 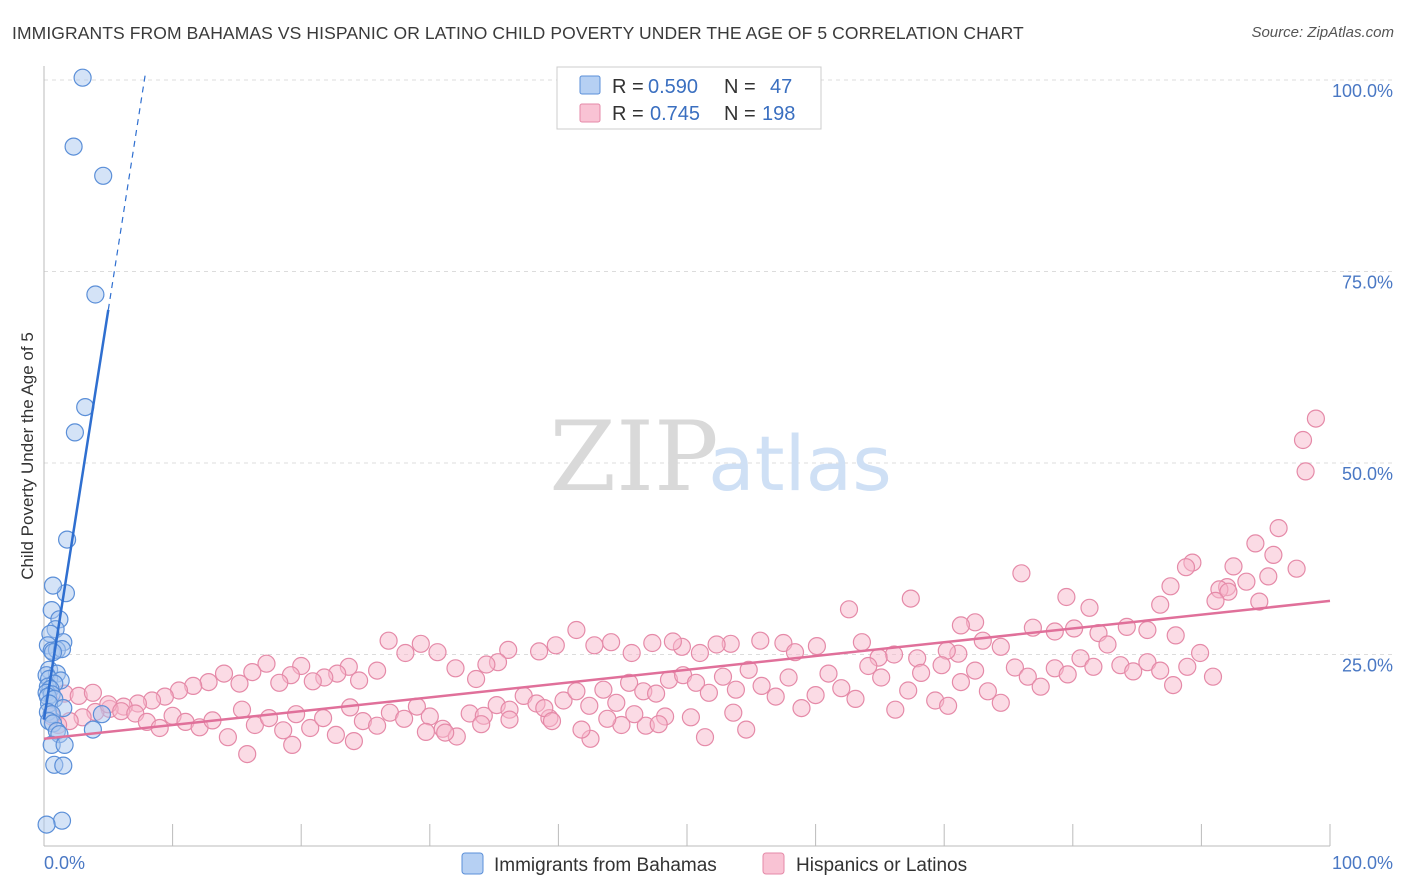 I want to click on stats-legend: R = 0.590 N = 47 R = 0.745 N = 198, so click(x=689, y=98).